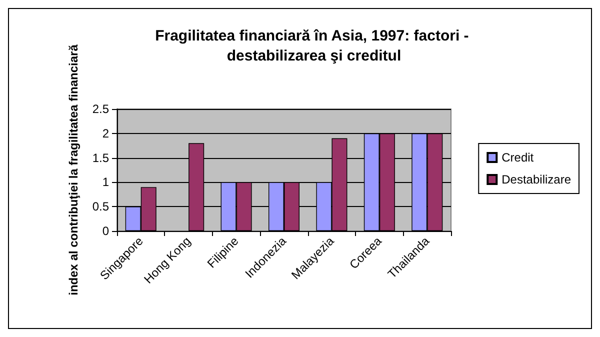 The height and width of the screenshot is (337, 600). What do you see at coordinates (314, 46) in the screenshot?
I see `chart-title: Fragilitatea financiară în Asia, 1997: factori - destabilizarea şi creditul` at bounding box center [314, 46].